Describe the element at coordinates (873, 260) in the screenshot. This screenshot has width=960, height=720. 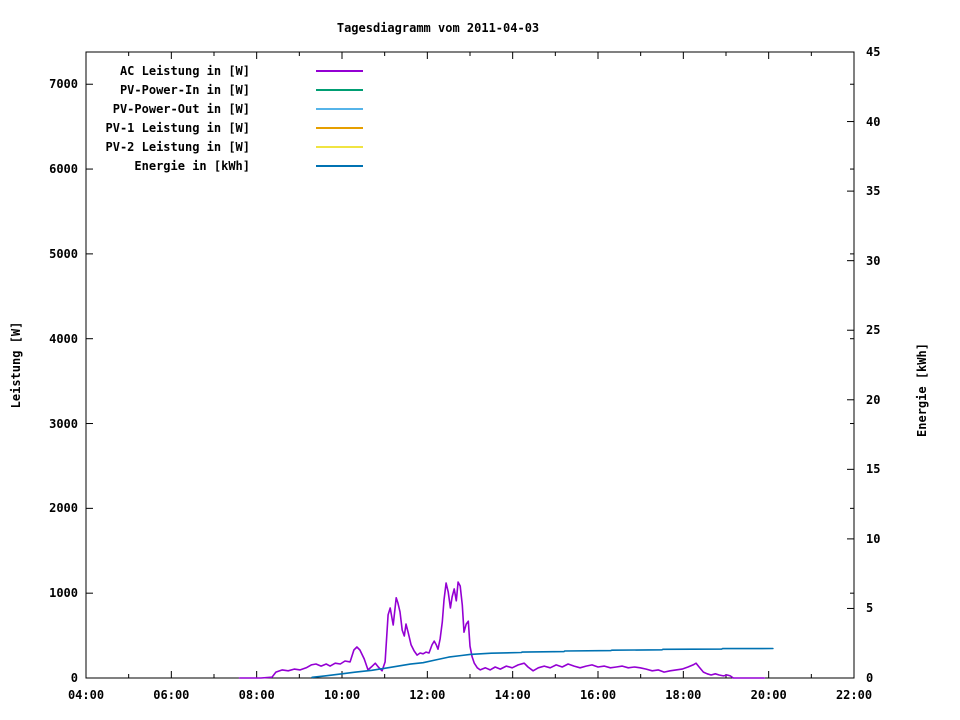
I see `y2-tick-label: 30` at that location.